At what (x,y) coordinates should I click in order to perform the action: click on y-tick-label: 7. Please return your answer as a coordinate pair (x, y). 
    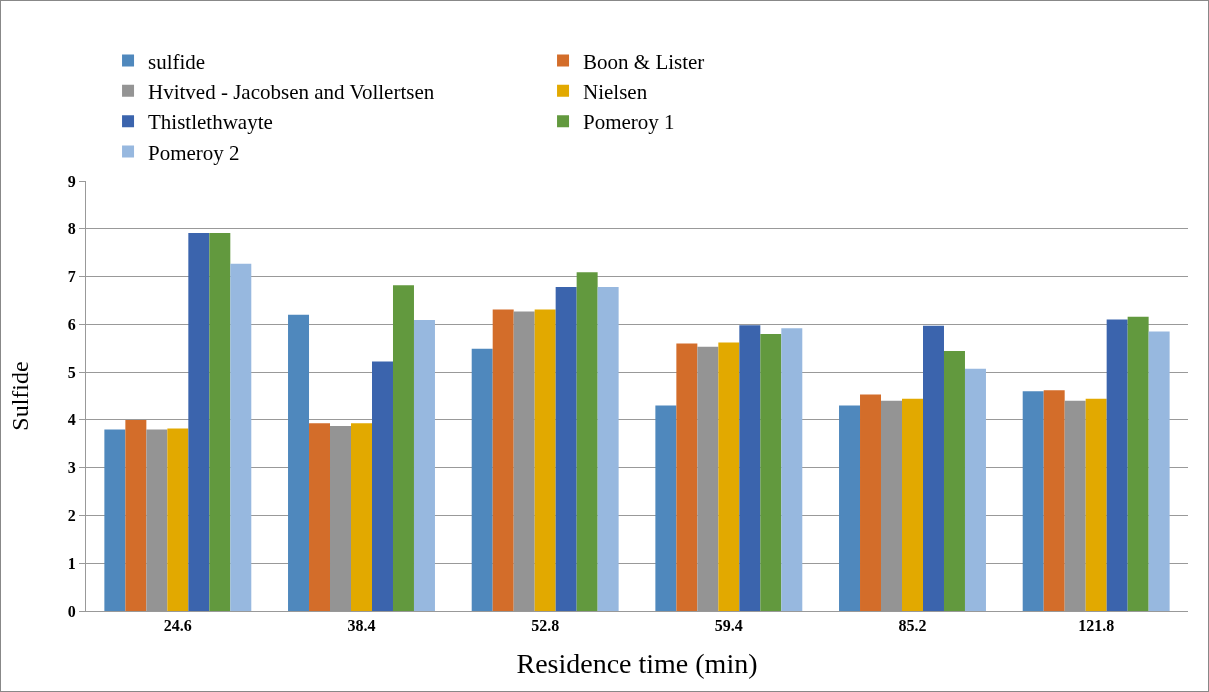
    Looking at the image, I should click on (71, 277).